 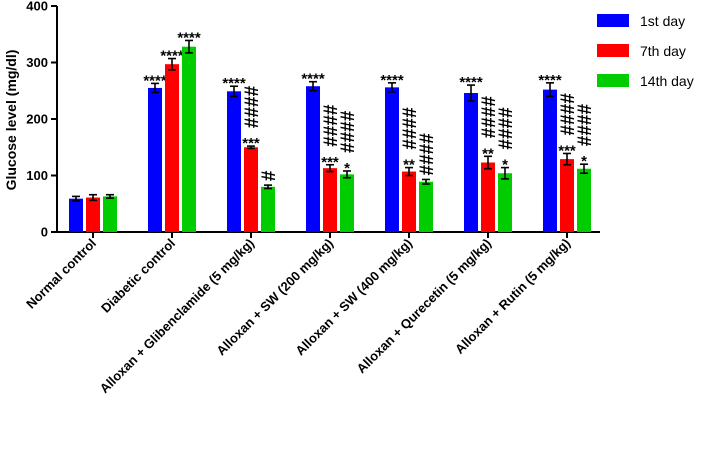 I want to click on y-tick-label: 0, so click(x=44, y=232).